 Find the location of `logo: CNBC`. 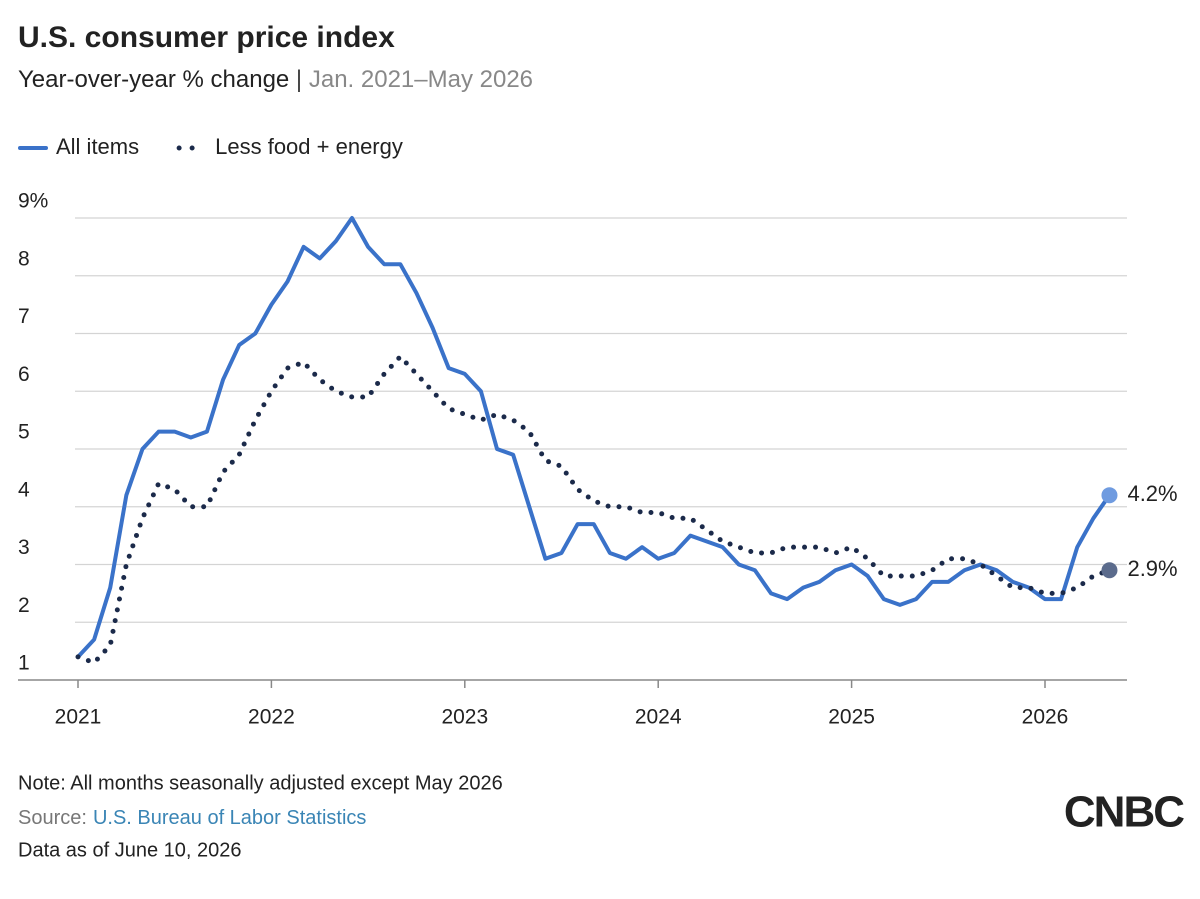

logo: CNBC is located at coordinates (1124, 812).